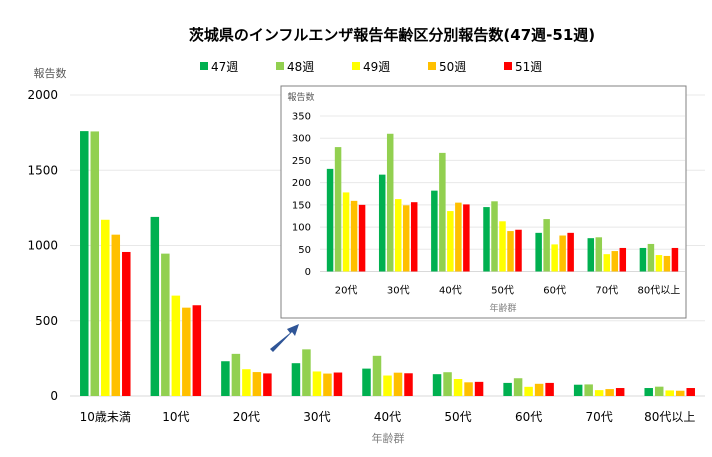 The width and height of the screenshot is (712, 457). I want to click on y-tick-label: 200, so click(301, 183).